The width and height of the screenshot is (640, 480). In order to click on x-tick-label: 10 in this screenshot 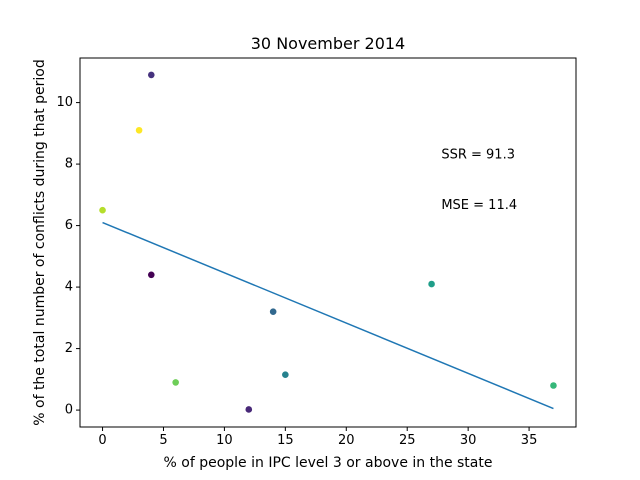, I will do `click(224, 440)`.